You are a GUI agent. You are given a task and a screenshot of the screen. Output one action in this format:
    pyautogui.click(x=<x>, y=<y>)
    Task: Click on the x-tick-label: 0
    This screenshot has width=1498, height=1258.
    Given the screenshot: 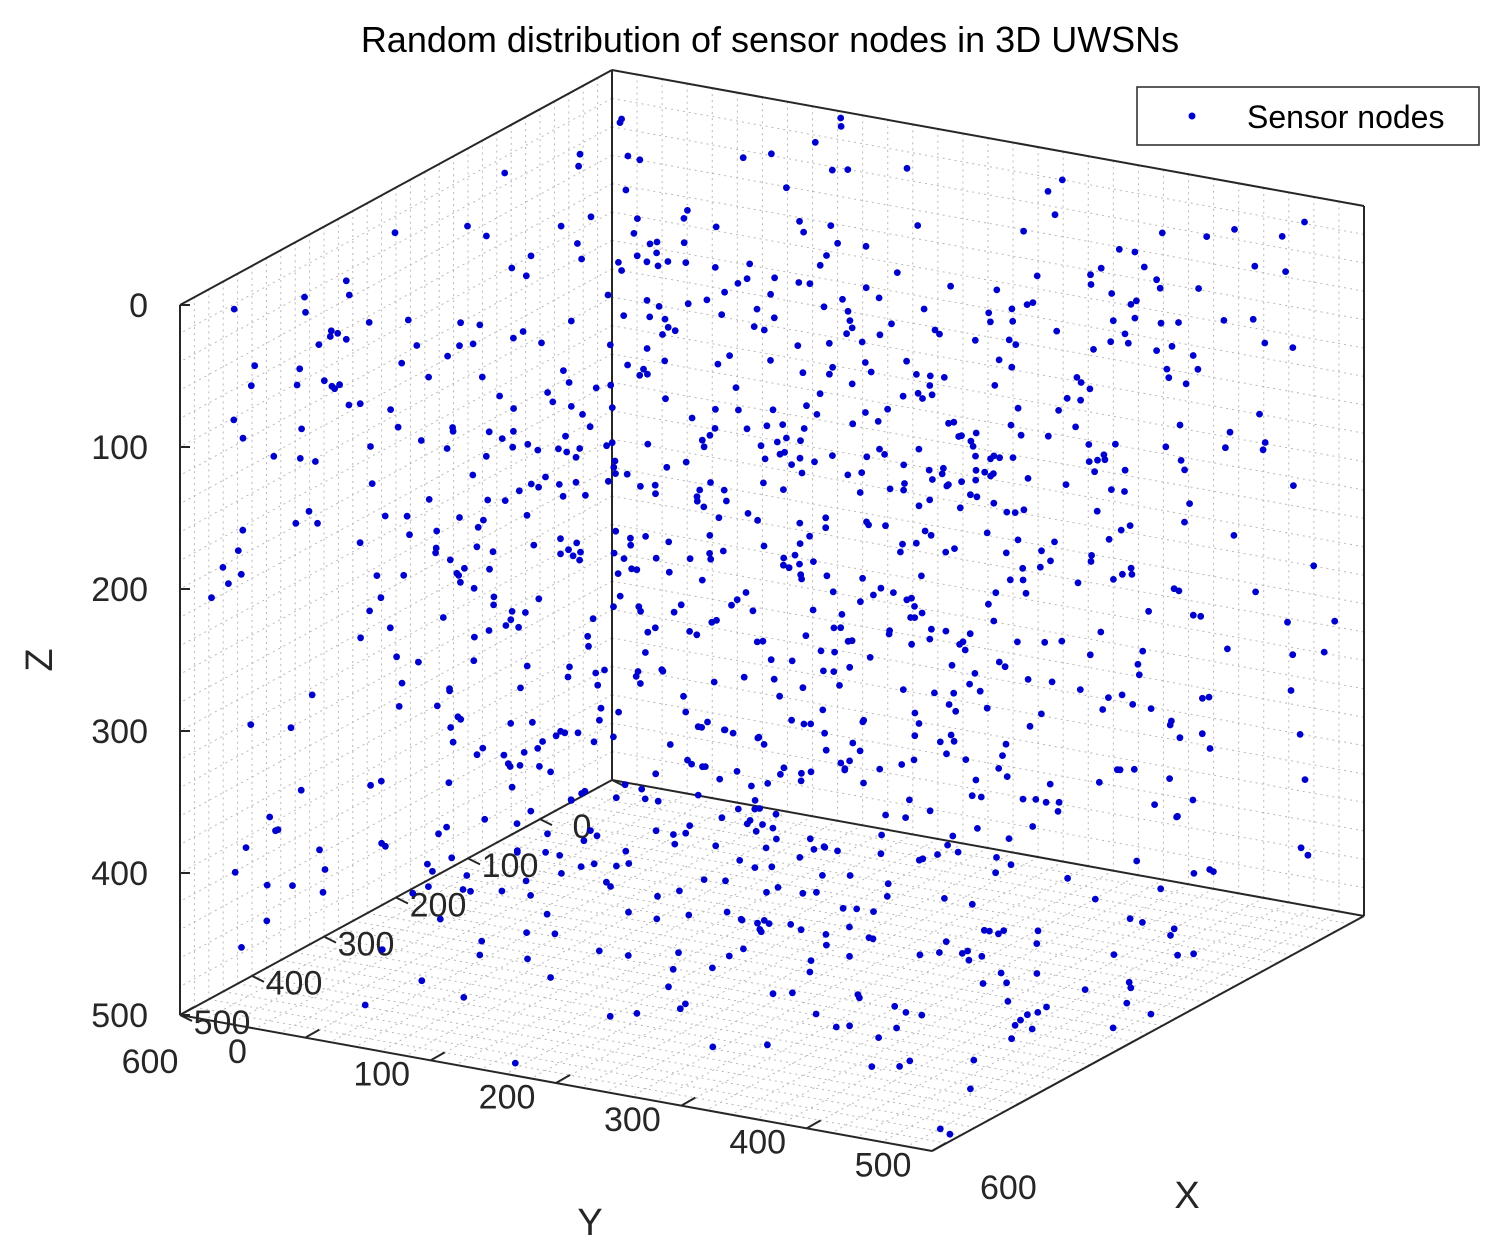 What is the action you would take?
    pyautogui.click(x=237, y=1052)
    